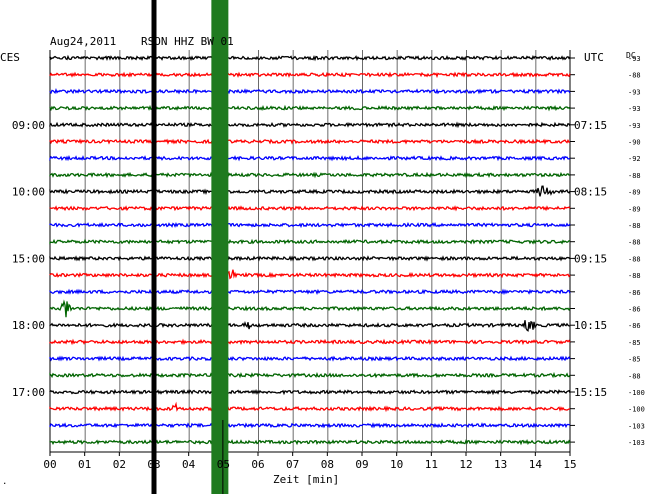 This screenshot has height=494, width=650. I want to click on right-hour-label: 08:15, so click(590, 192).